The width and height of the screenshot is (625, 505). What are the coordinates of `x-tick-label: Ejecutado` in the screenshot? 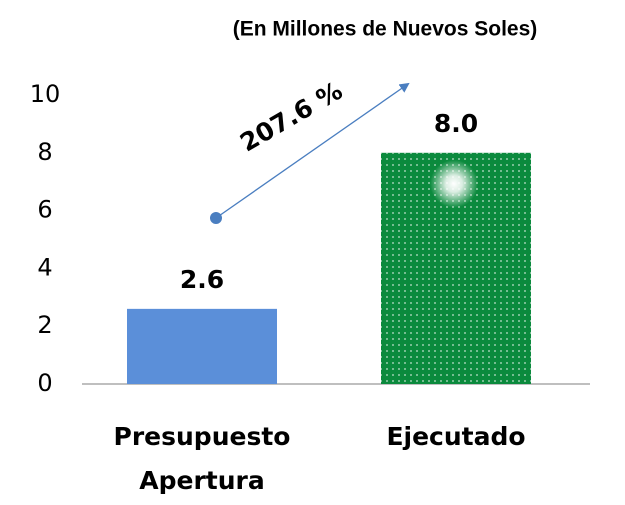 It's located at (456, 436).